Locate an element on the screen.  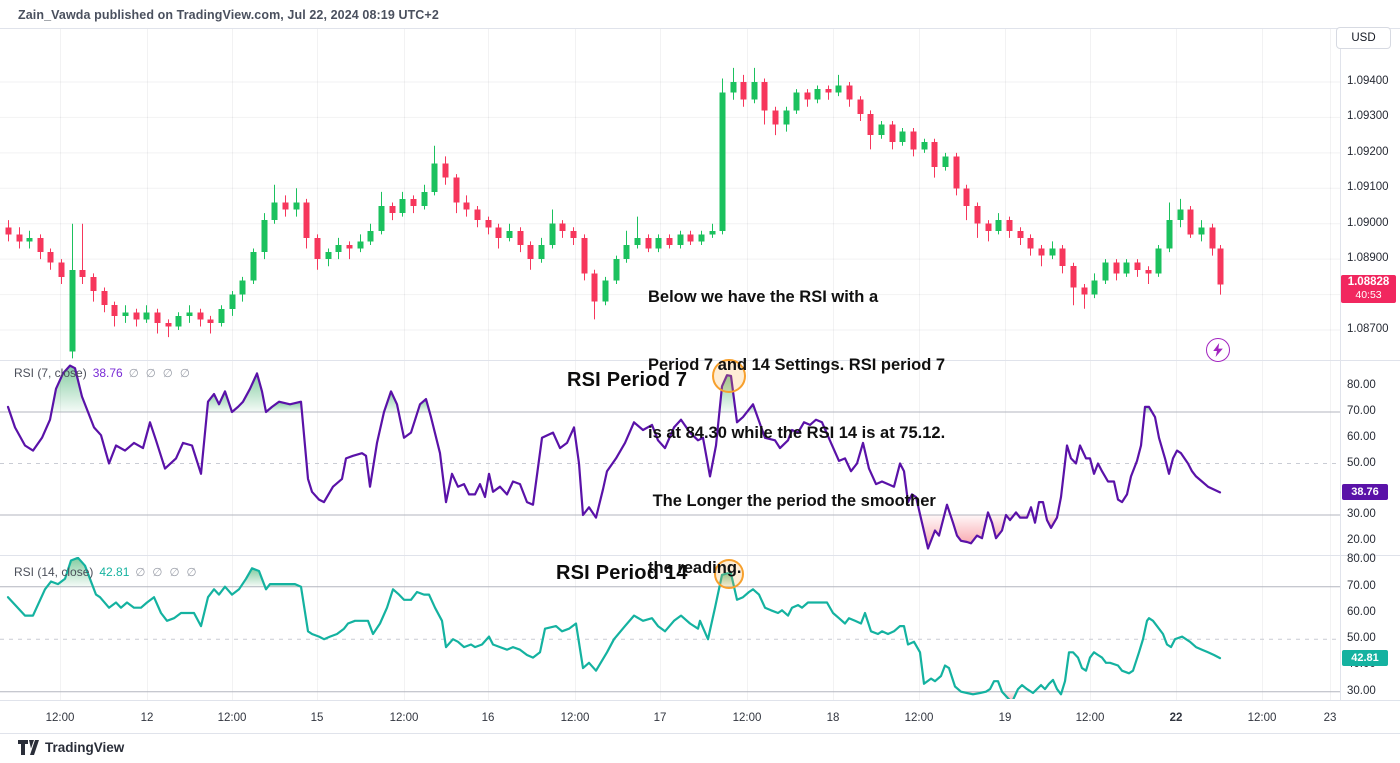
rsi14-legend: RSI (14, close) 42.81 ∅ ∅ ∅ ∅ is located at coordinates (105, 572).